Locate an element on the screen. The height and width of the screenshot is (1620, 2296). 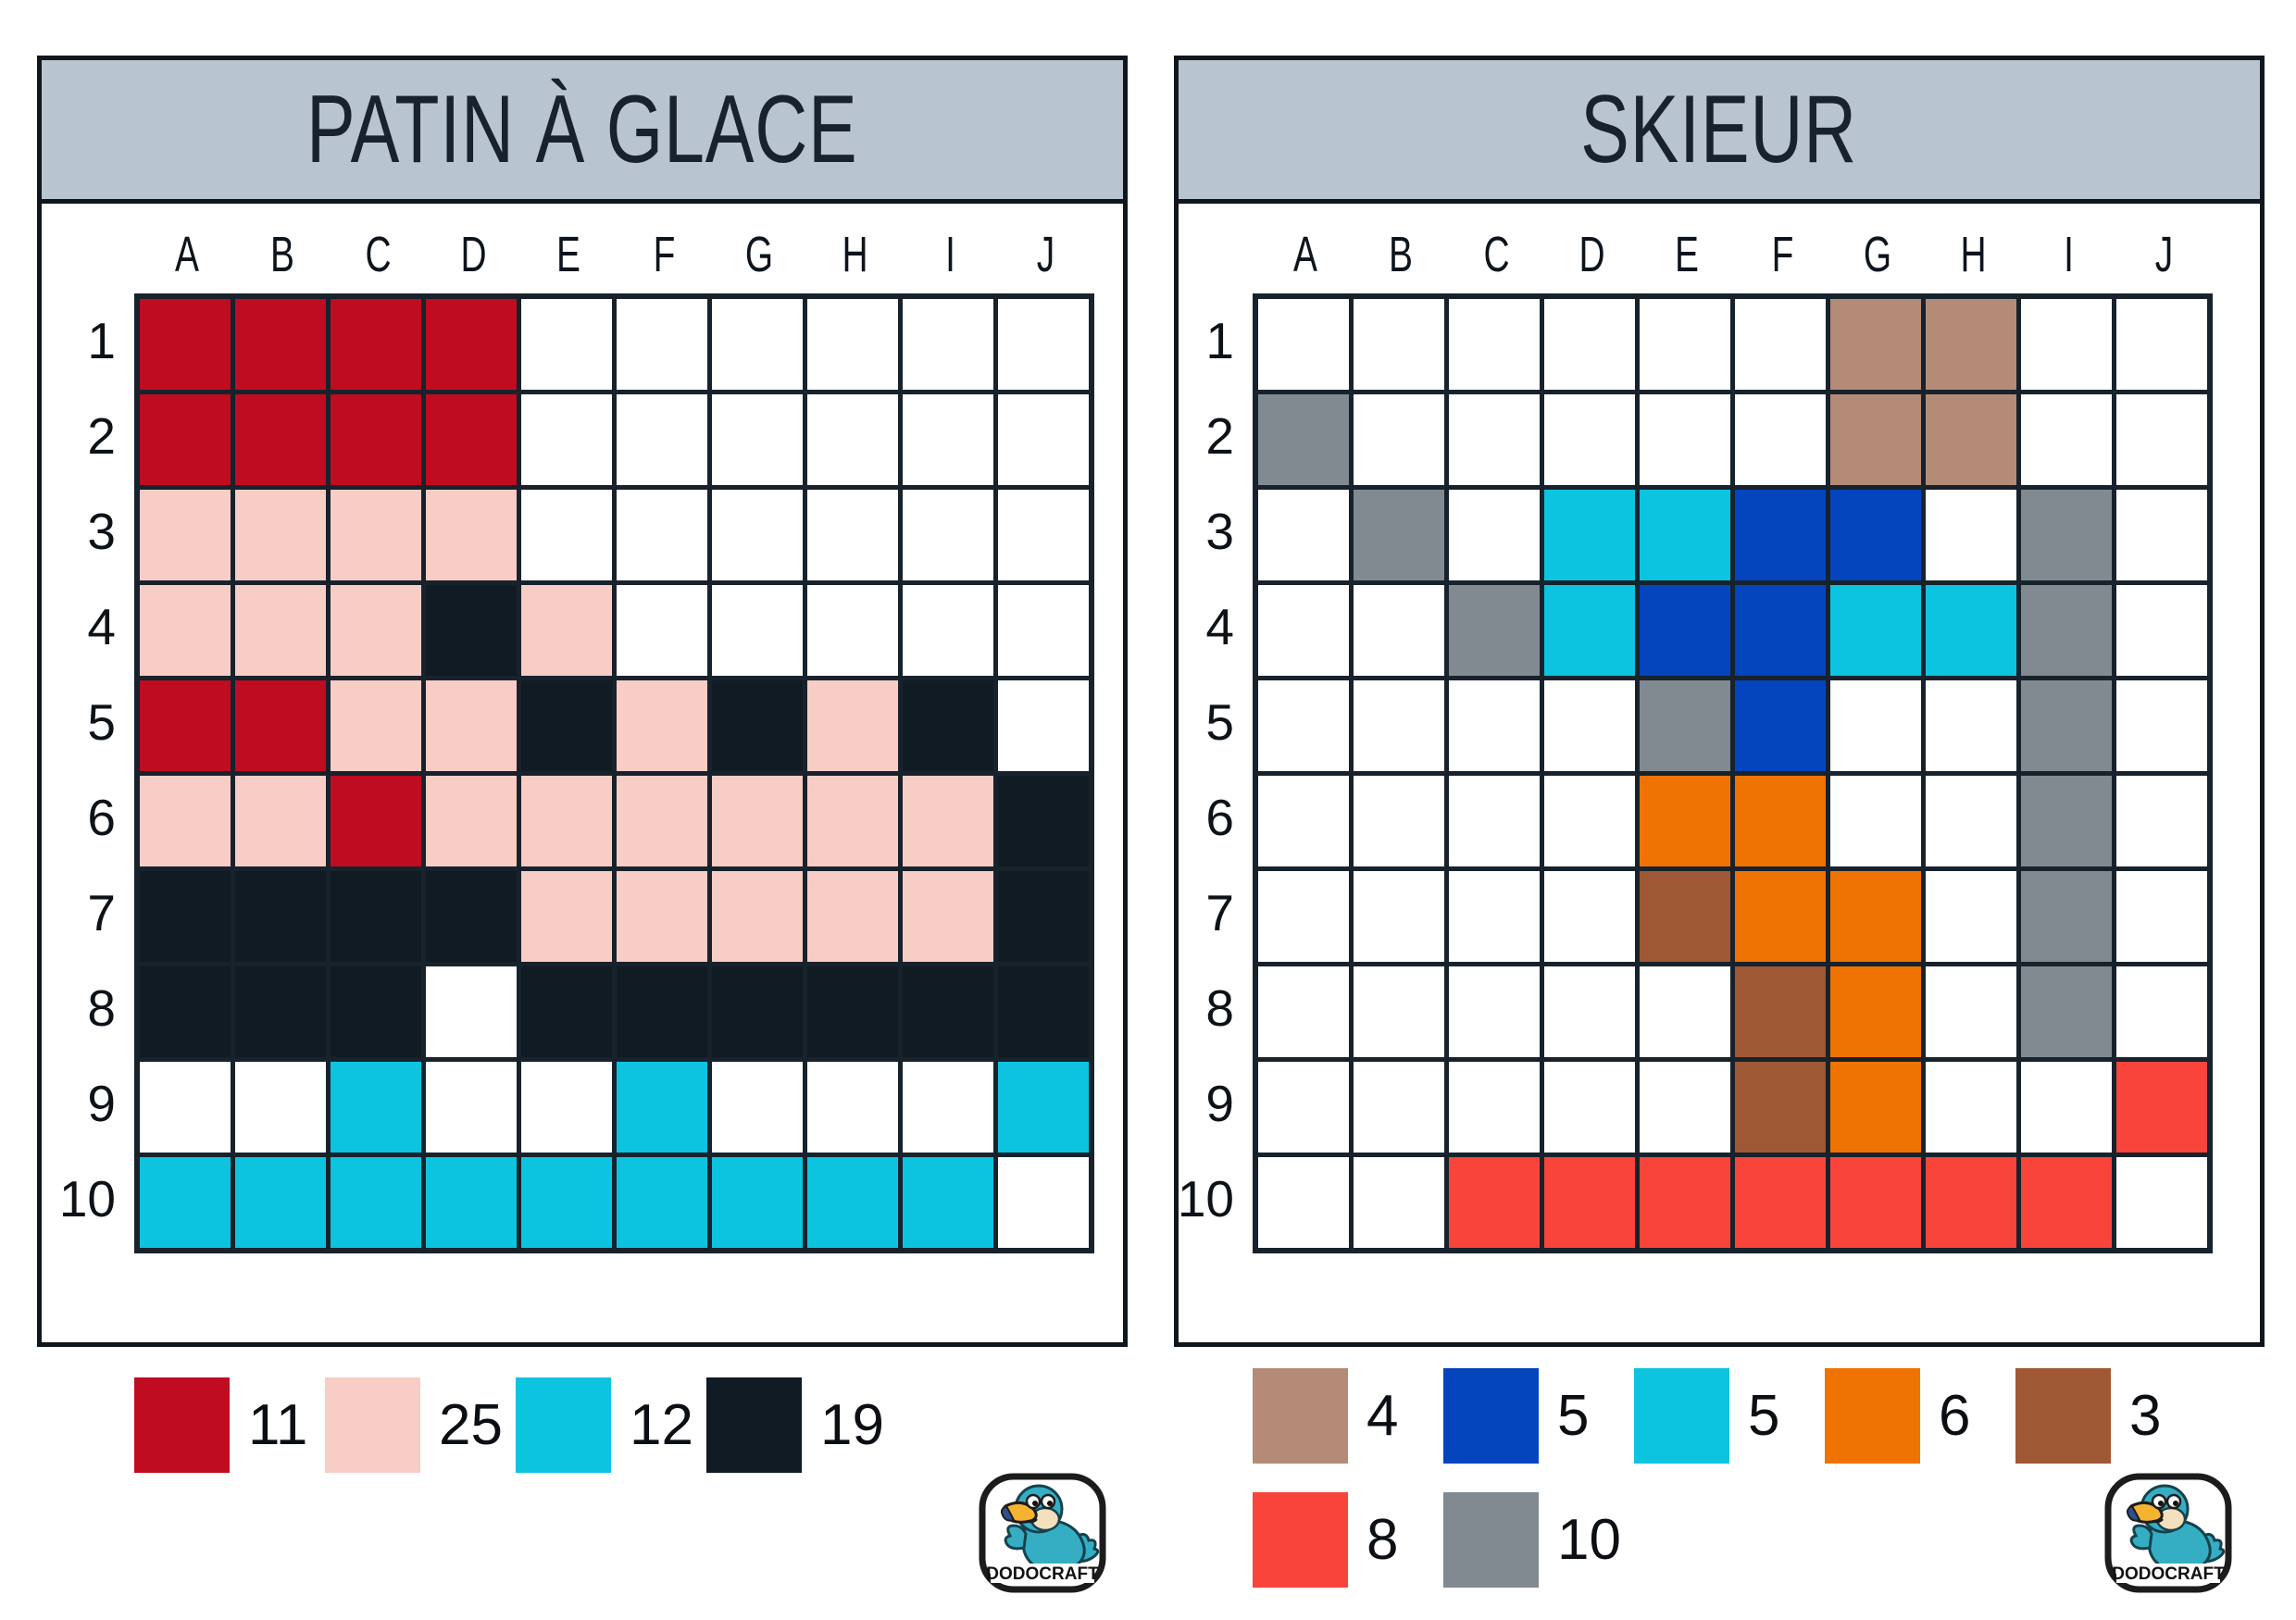
row-number: 5 is located at coordinates (101, 722).